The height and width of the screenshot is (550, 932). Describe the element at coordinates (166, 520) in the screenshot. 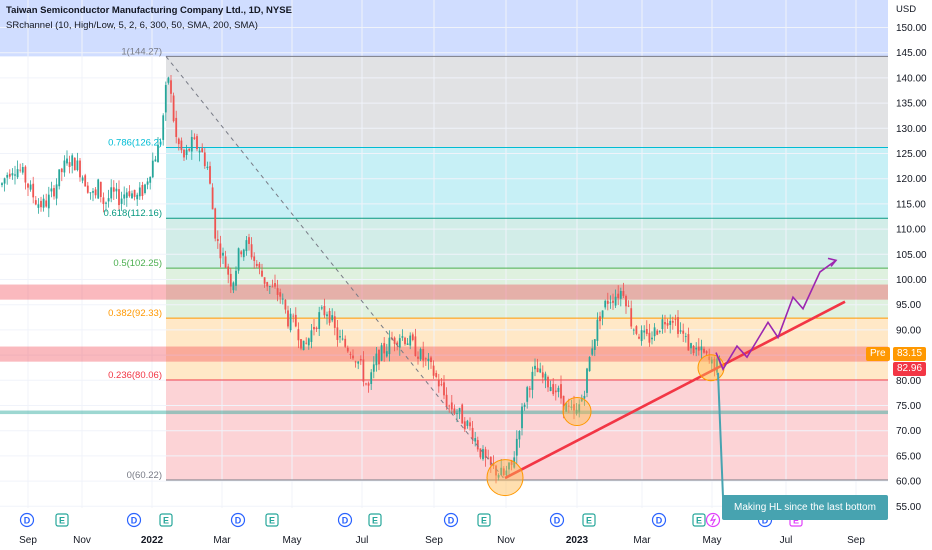

I see `earnings-marker` at that location.